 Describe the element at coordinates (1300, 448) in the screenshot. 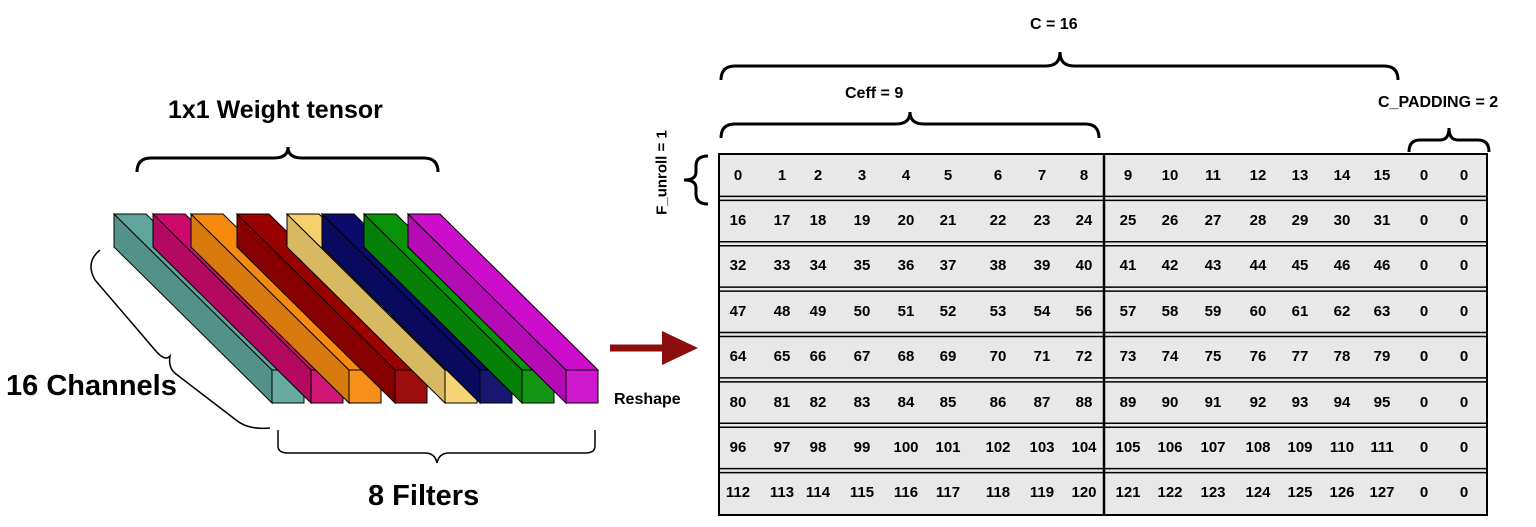

I see `grid-cell: 109` at that location.